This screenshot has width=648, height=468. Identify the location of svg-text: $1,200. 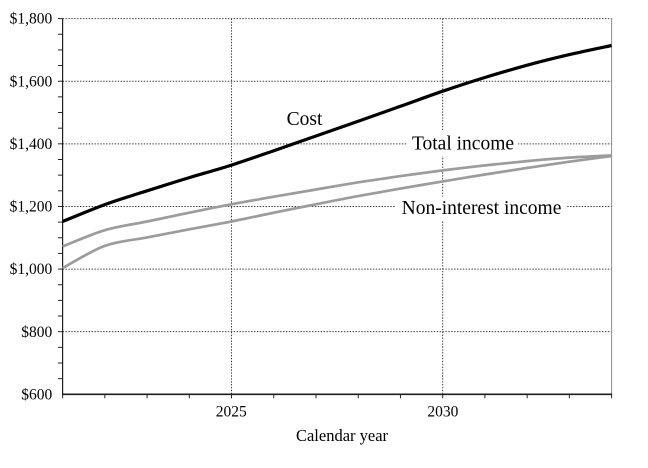
(31, 207).